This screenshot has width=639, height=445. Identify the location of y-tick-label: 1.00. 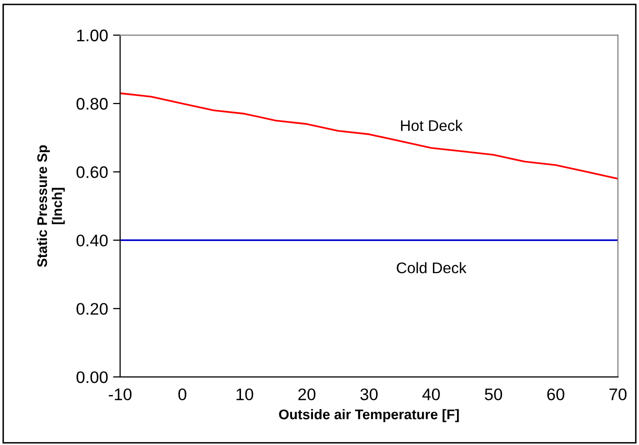
(92, 36).